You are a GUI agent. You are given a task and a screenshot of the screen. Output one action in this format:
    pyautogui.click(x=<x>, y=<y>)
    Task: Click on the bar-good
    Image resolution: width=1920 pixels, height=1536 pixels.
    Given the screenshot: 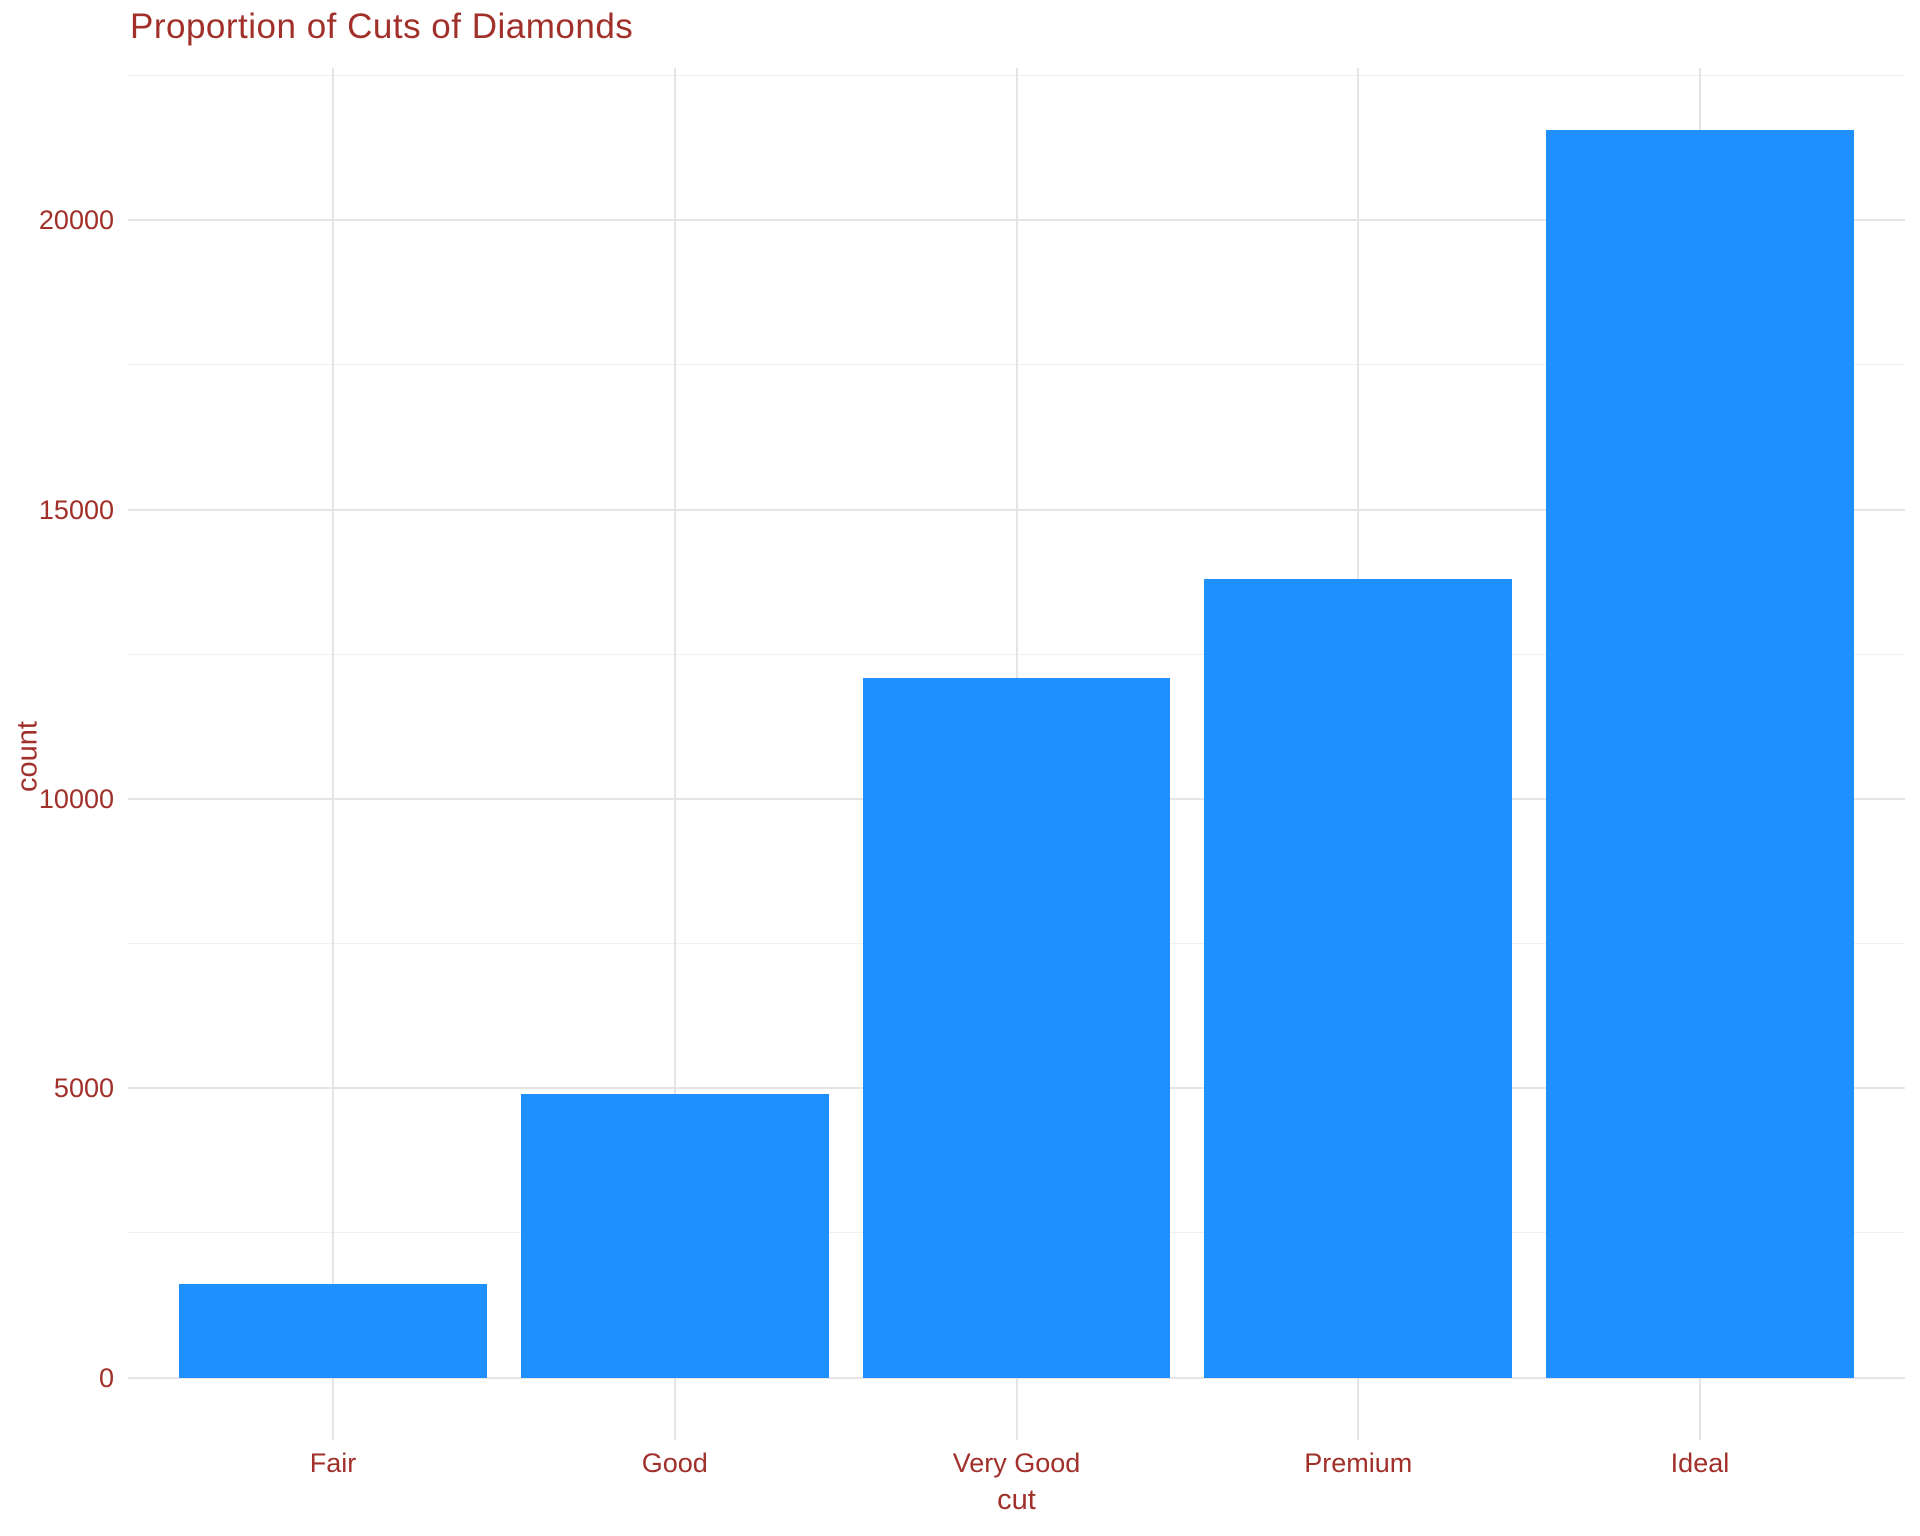 What is the action you would take?
    pyautogui.click(x=674, y=1235)
    